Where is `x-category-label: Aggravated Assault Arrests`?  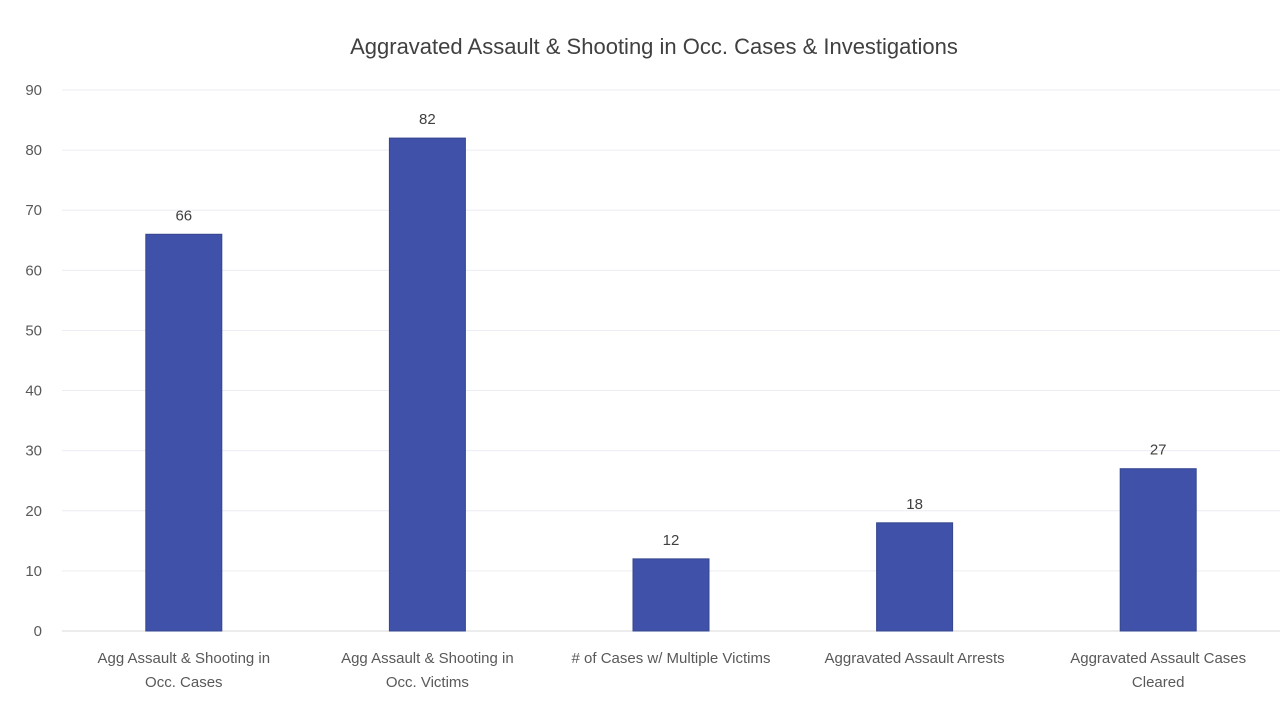
x-category-label: Aggravated Assault Arrests is located at coordinates (915, 658).